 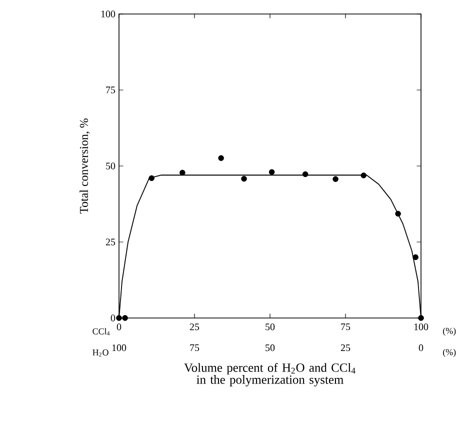 I want to click on text: CCl$_{4}$, so click(x=101, y=332).